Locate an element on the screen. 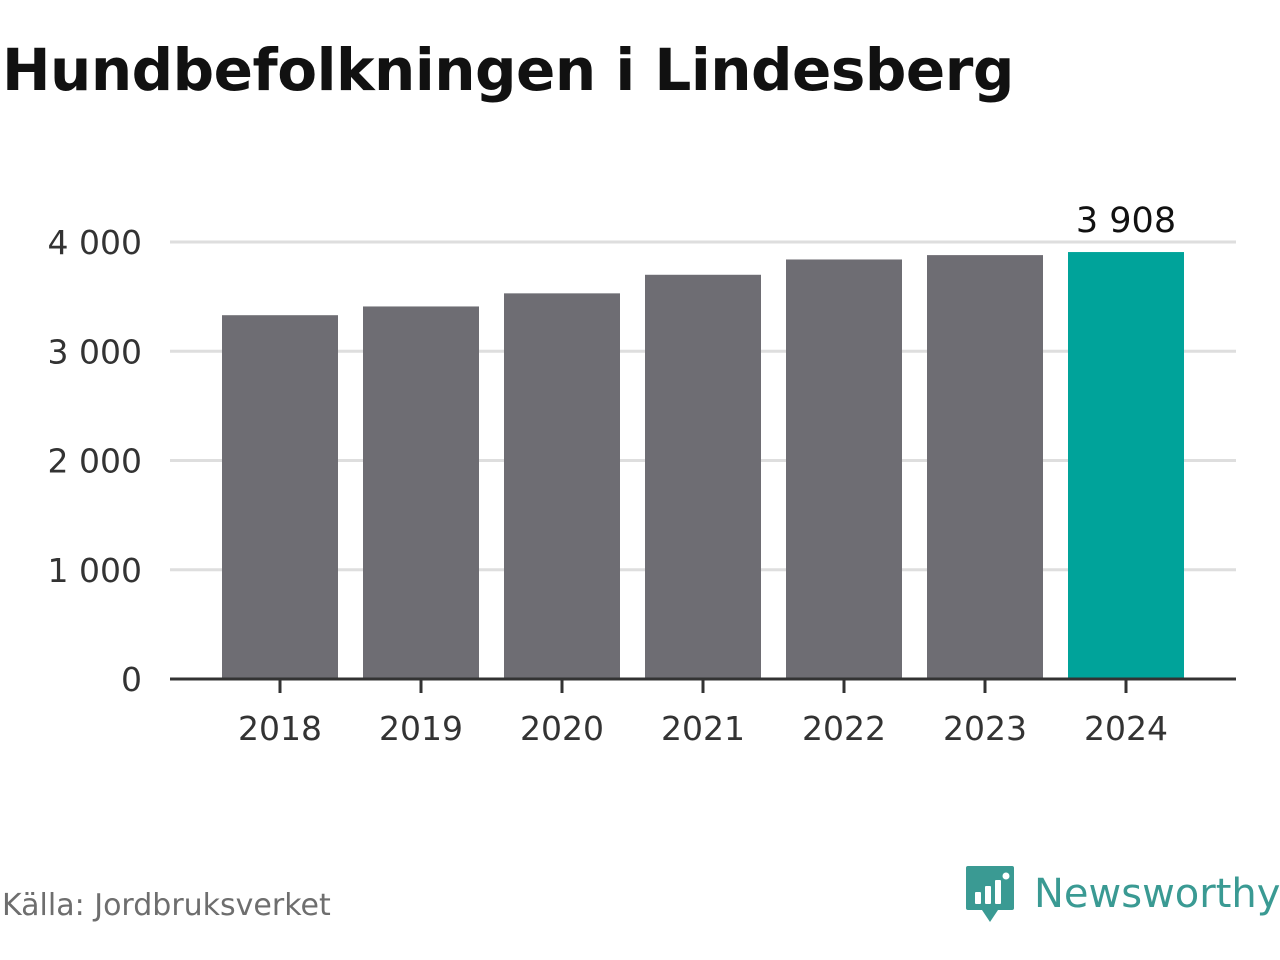  bar-2023 is located at coordinates (985, 467).